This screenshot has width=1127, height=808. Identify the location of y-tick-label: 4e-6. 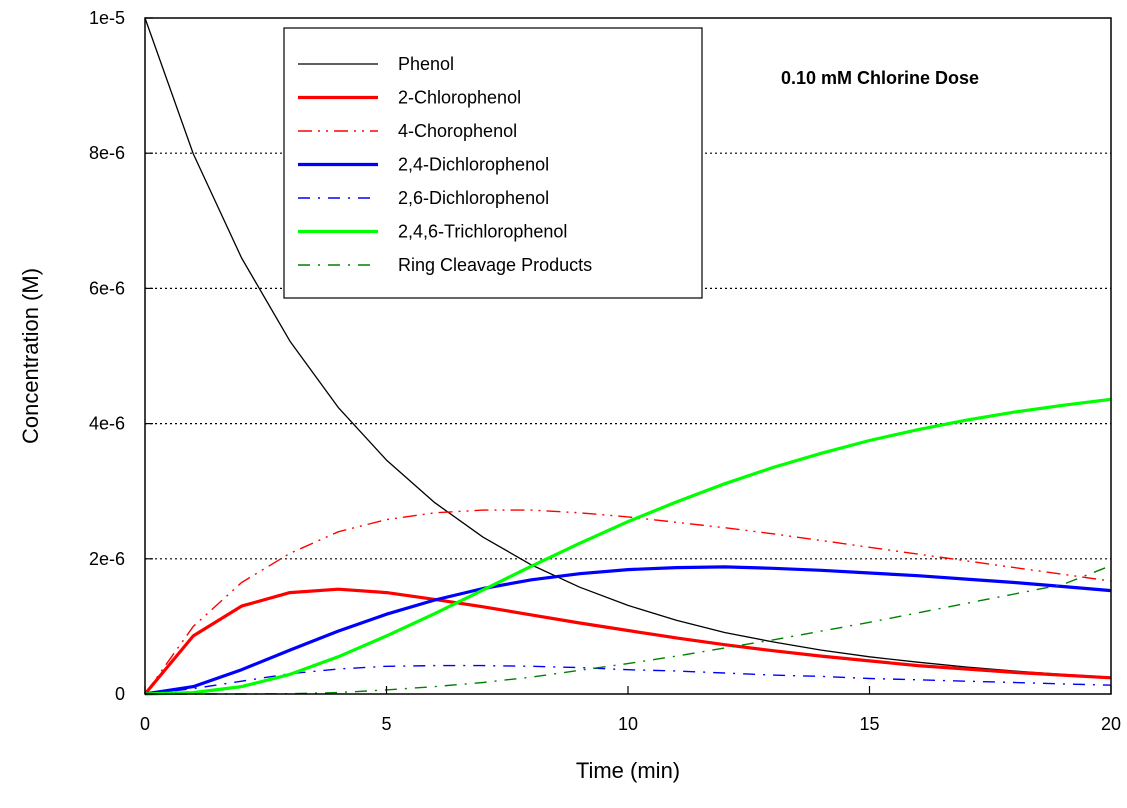
(107, 424).